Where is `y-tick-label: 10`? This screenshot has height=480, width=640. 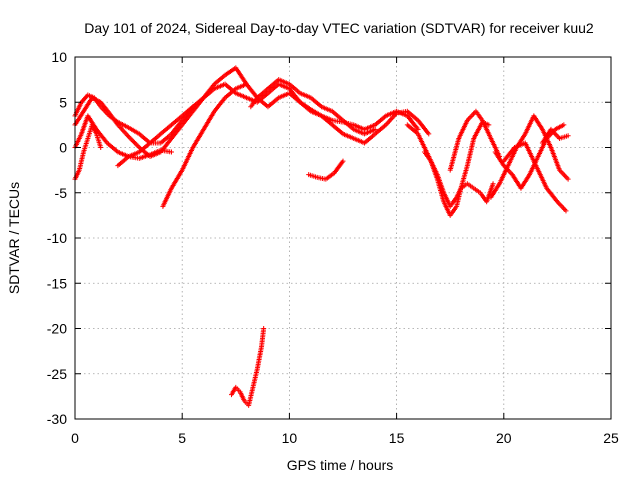 y-tick-label: 10 is located at coordinates (59, 57).